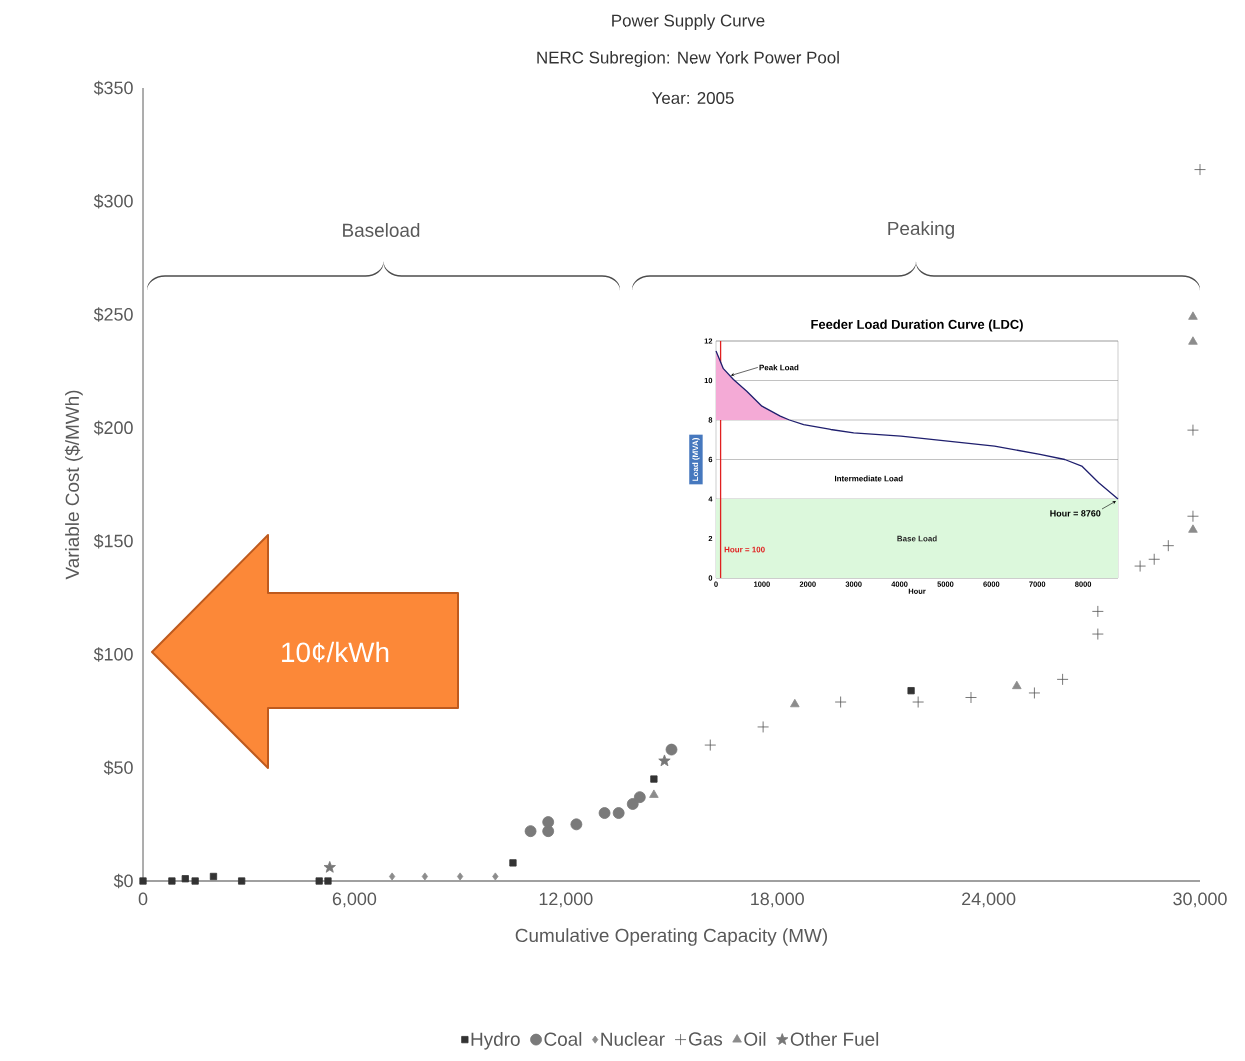  I want to click on legend-label: Nuclear, so click(633, 1039).